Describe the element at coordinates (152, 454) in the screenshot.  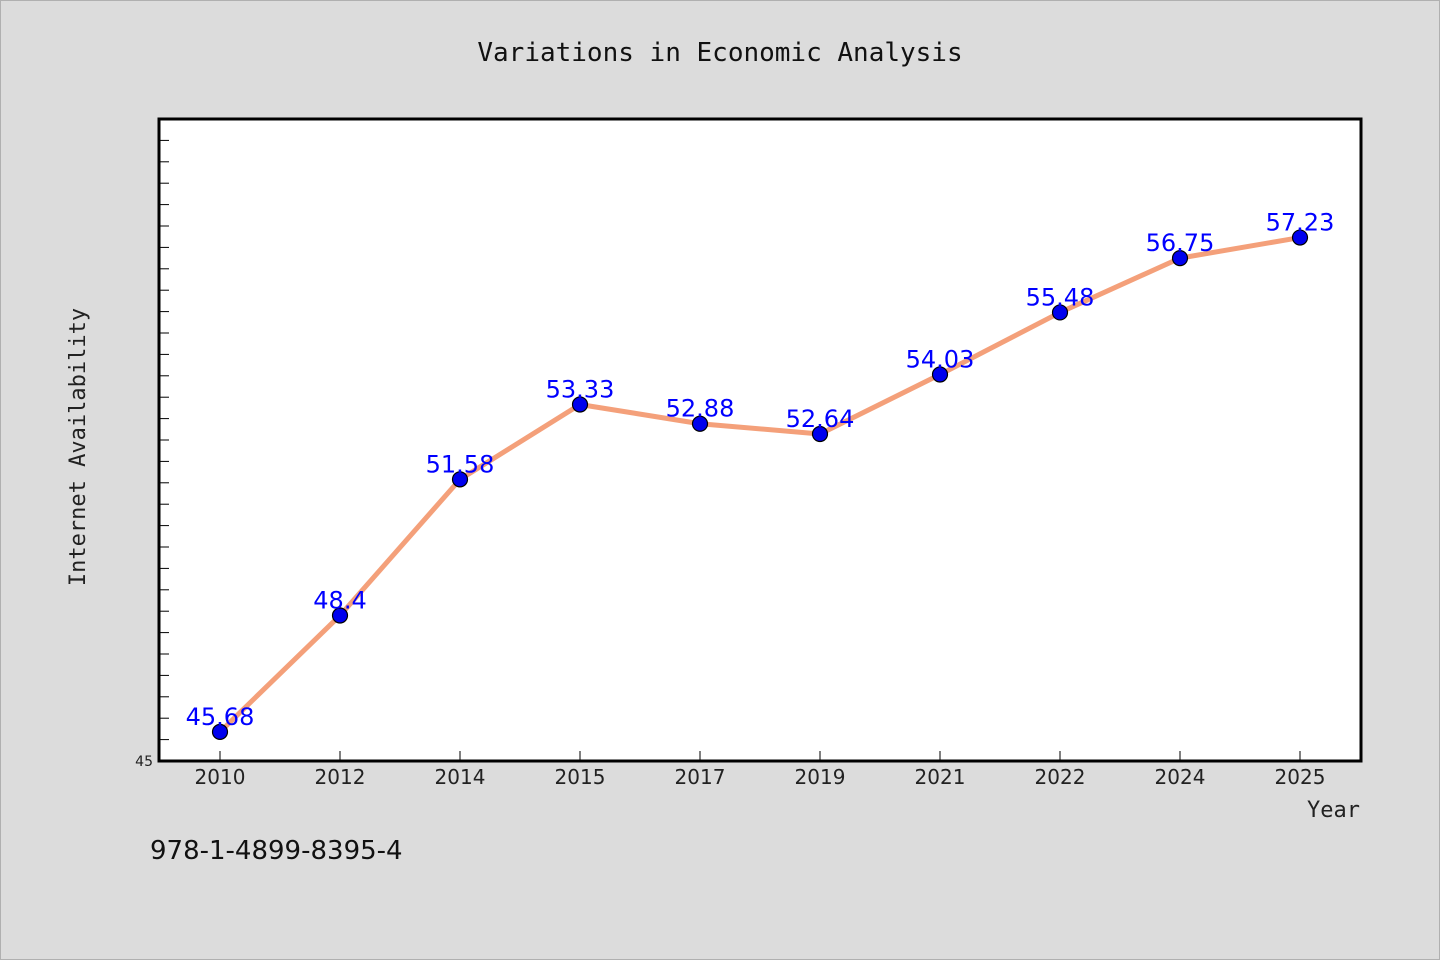
I see `y-axis-ticks: 45` at that location.